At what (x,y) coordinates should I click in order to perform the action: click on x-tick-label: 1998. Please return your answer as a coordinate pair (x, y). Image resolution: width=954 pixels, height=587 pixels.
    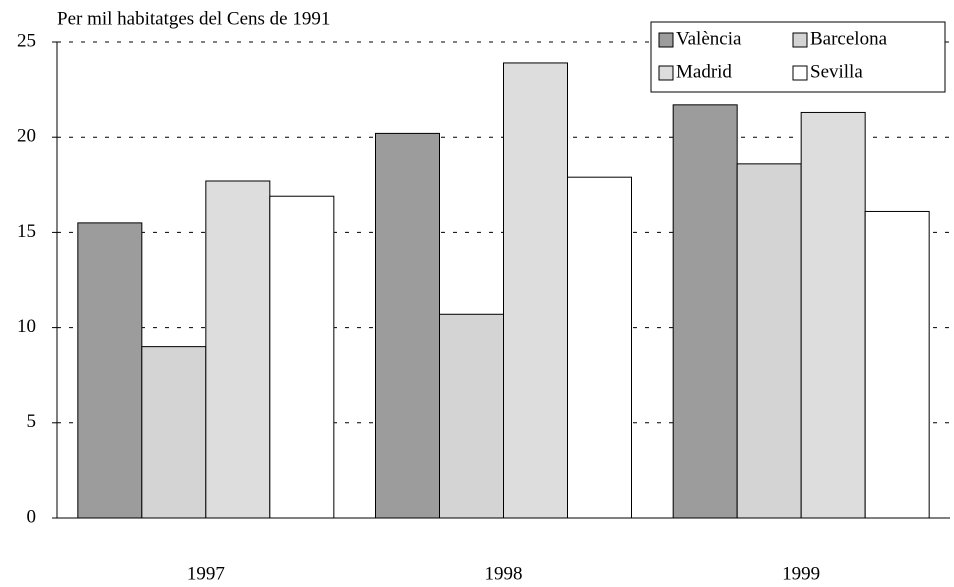
    Looking at the image, I should click on (504, 573).